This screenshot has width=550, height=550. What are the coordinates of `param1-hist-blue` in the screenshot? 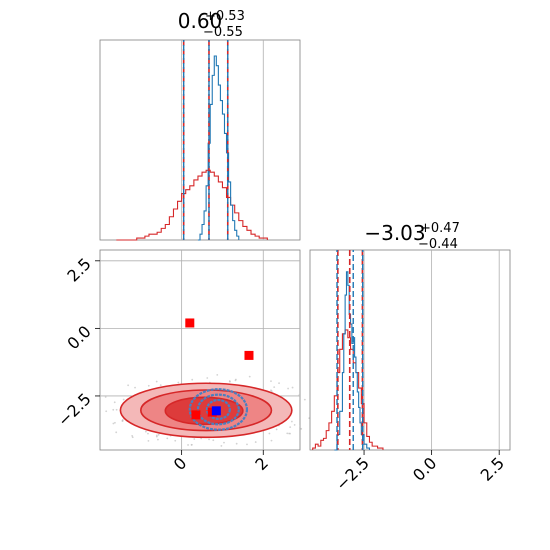 It's located at (218, 148).